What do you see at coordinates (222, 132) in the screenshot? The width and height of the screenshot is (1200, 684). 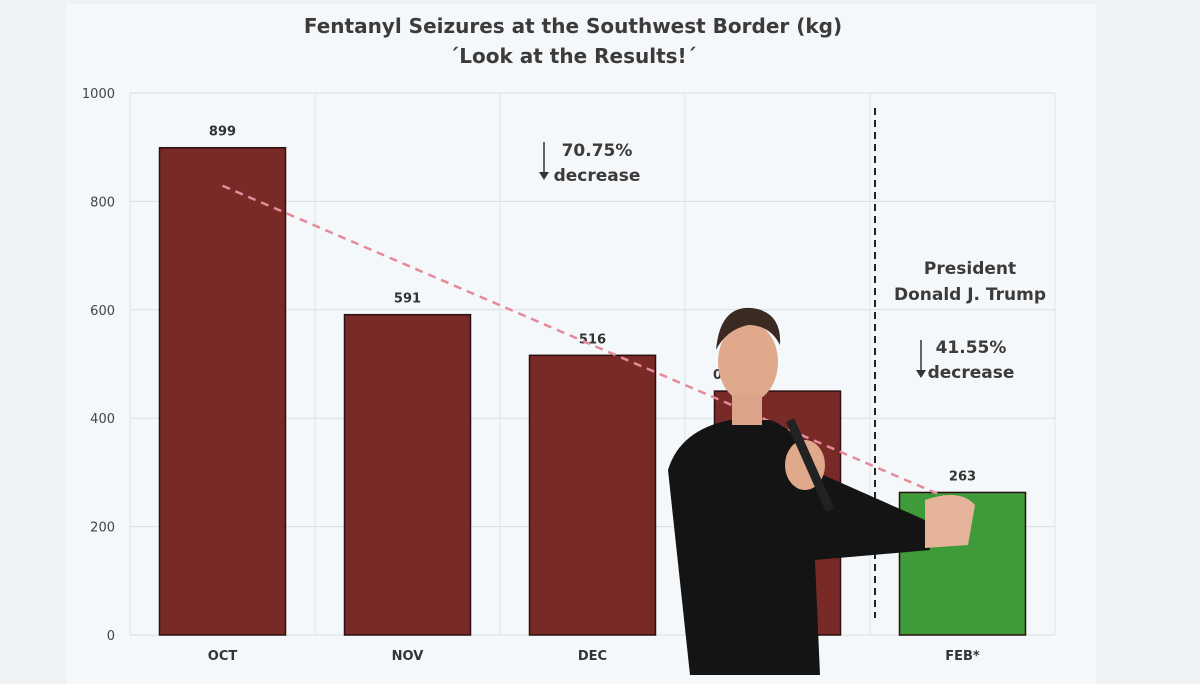 I see `data-label: 899` at bounding box center [222, 132].